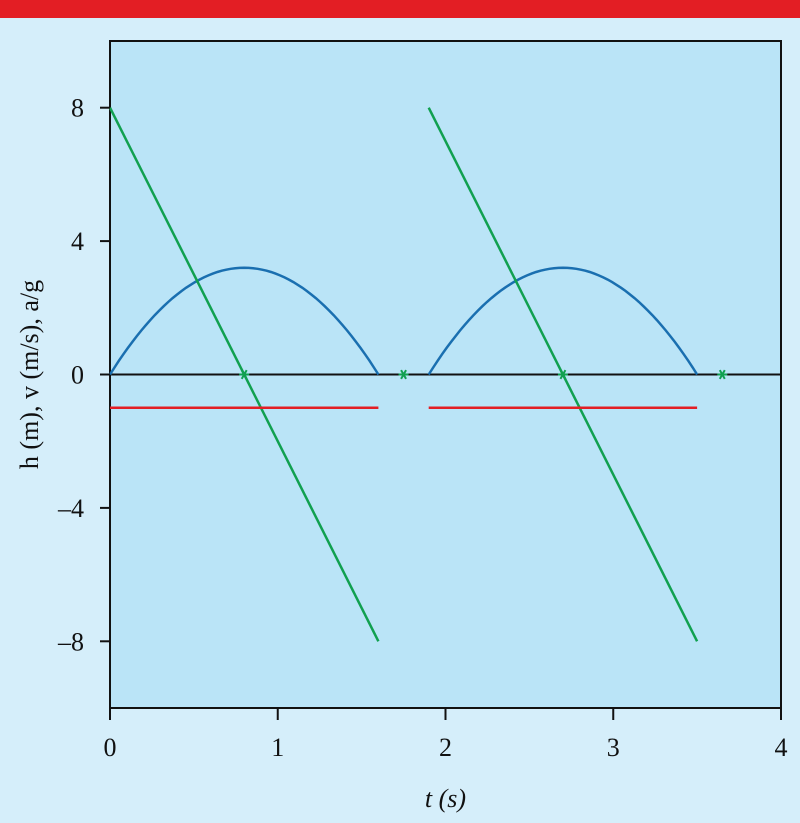  I want to click on x-axis-ticks: 0 1 2 3 4, so click(446, 735).